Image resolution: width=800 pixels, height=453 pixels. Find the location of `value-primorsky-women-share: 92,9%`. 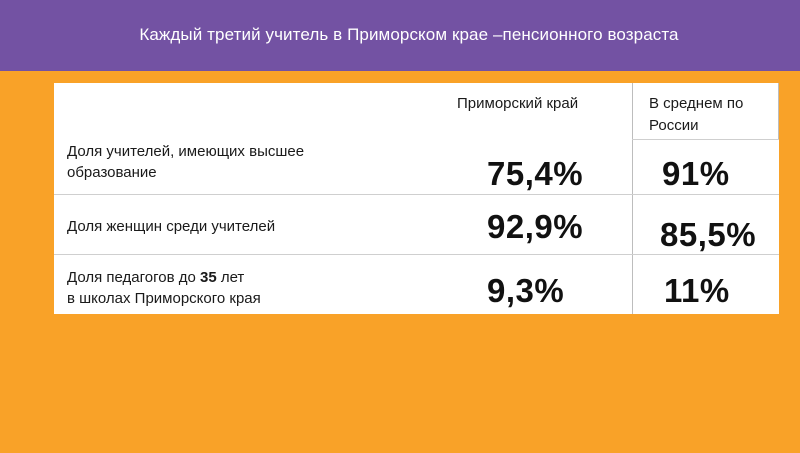

value-primorsky-women-share: 92,9% is located at coordinates (535, 226).